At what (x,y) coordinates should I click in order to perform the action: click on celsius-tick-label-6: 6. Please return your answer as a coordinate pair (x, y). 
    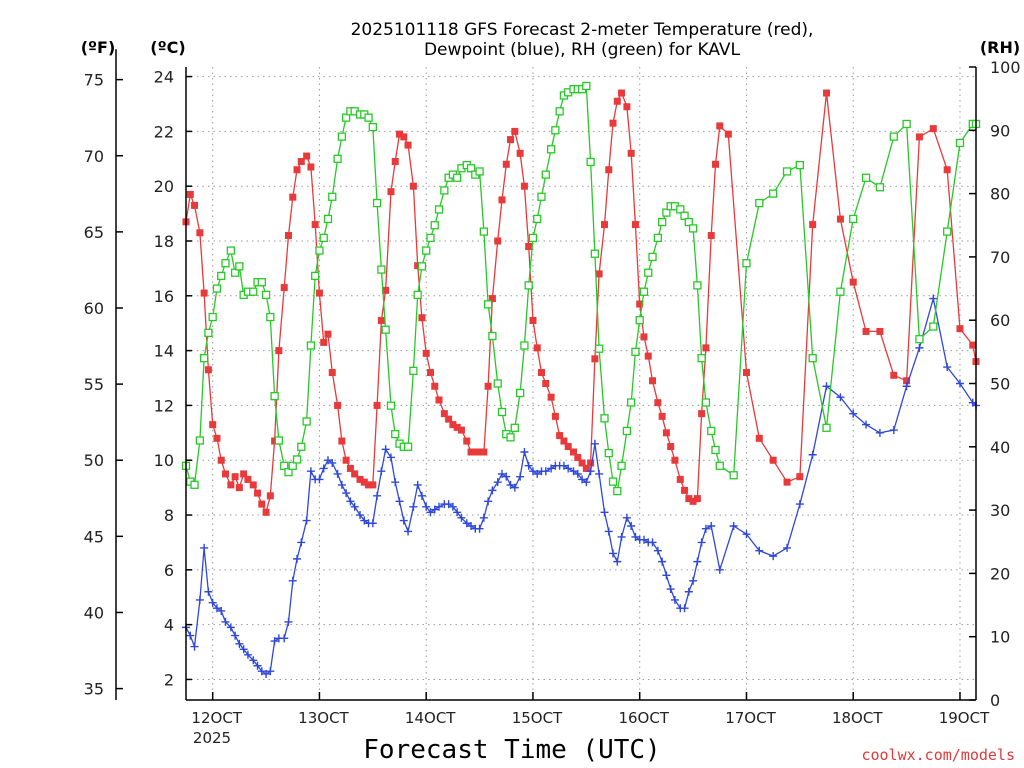
    Looking at the image, I should click on (169, 570).